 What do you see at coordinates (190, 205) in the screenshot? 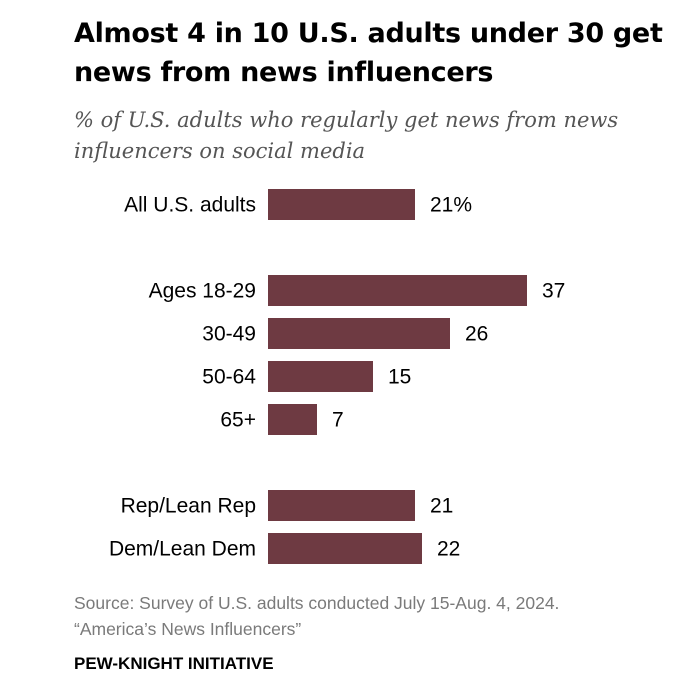
I see `category-label-all-u-s-adults: All U.S. adults` at bounding box center [190, 205].